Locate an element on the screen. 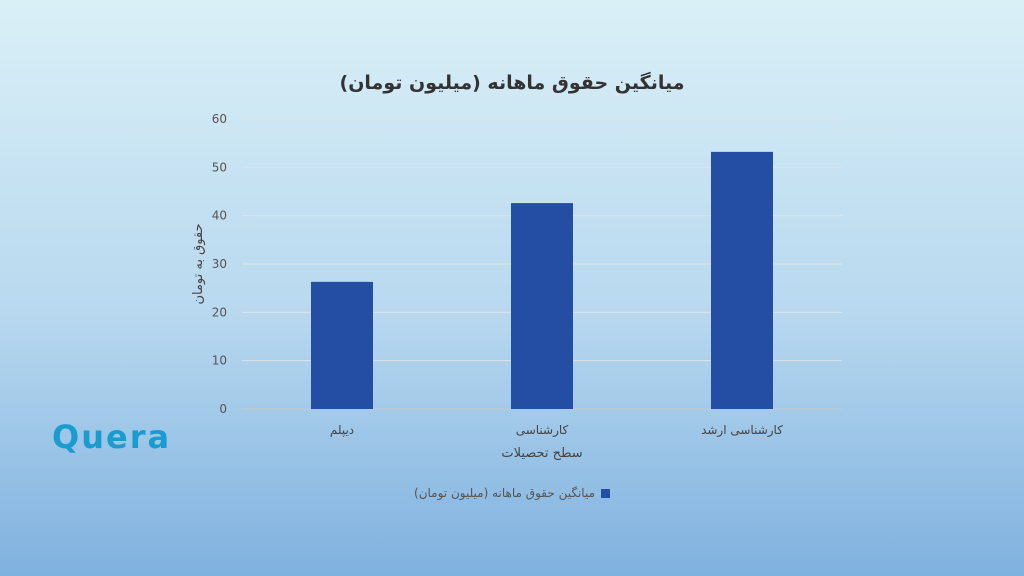 This screenshot has height=576, width=1024. y-tick-label: 60 is located at coordinates (219, 119).